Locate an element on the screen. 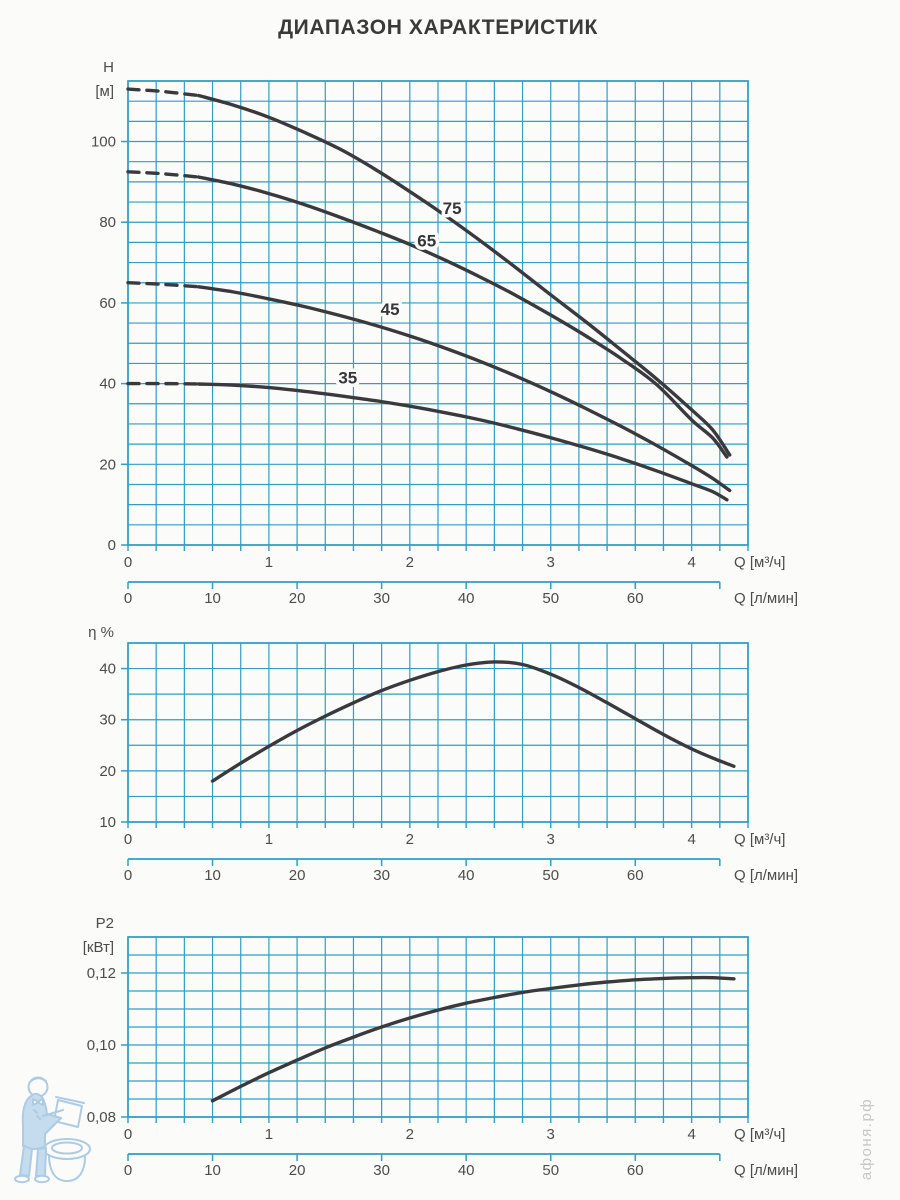 Image resolution: width=900 pixels, height=1200 pixels. y-axis: 0,08 0,10 0,12 P2 [кВт] is located at coordinates (105, 1020).